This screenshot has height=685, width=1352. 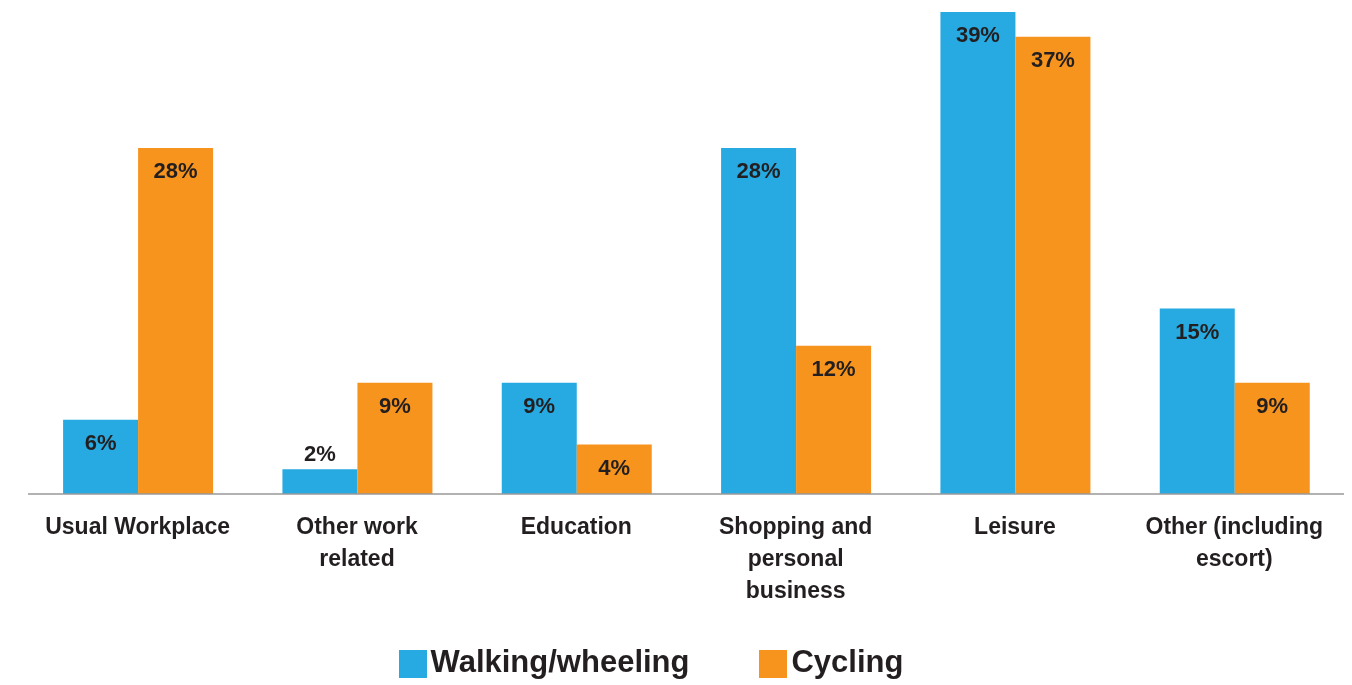 What do you see at coordinates (977, 34) in the screenshot?
I see `data-label: 39%` at bounding box center [977, 34].